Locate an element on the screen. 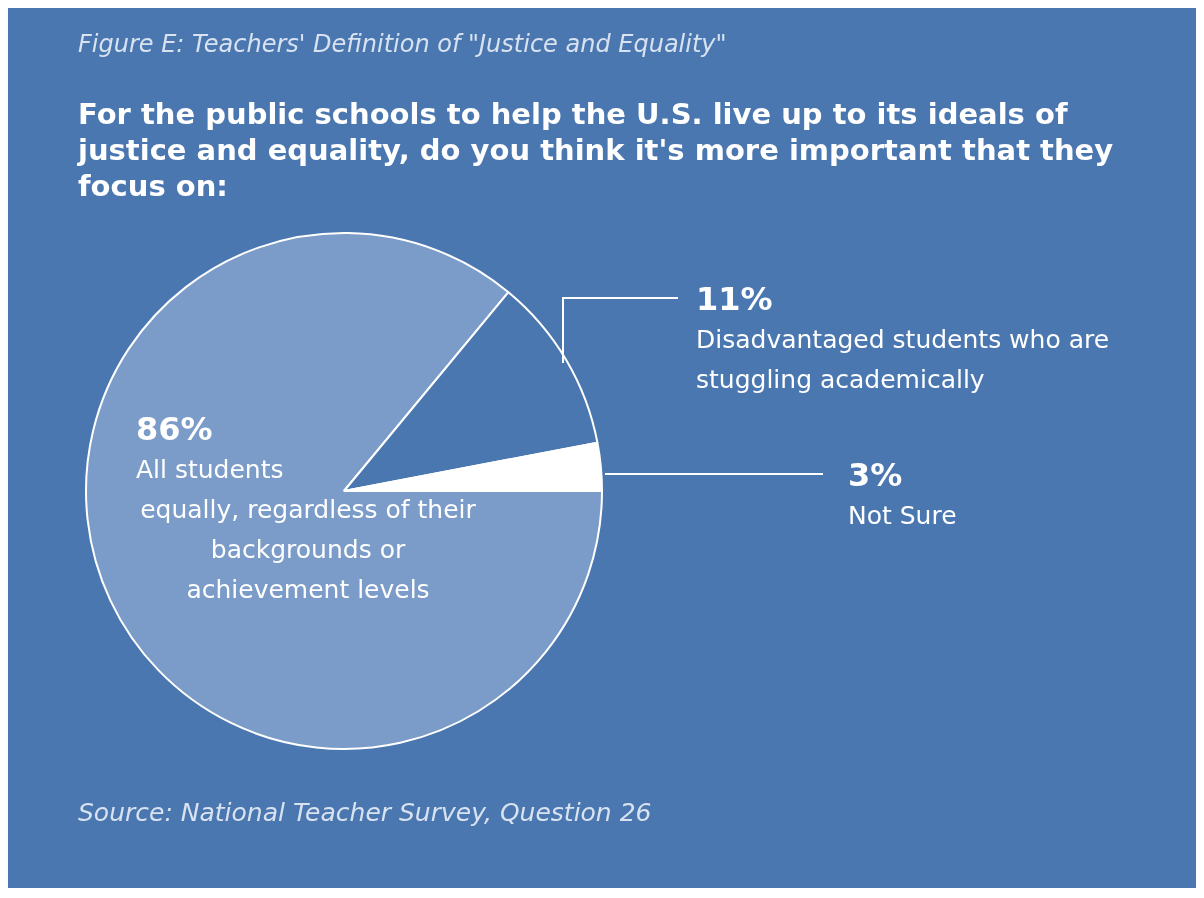  slice-label: Not Sure is located at coordinates (902, 515).